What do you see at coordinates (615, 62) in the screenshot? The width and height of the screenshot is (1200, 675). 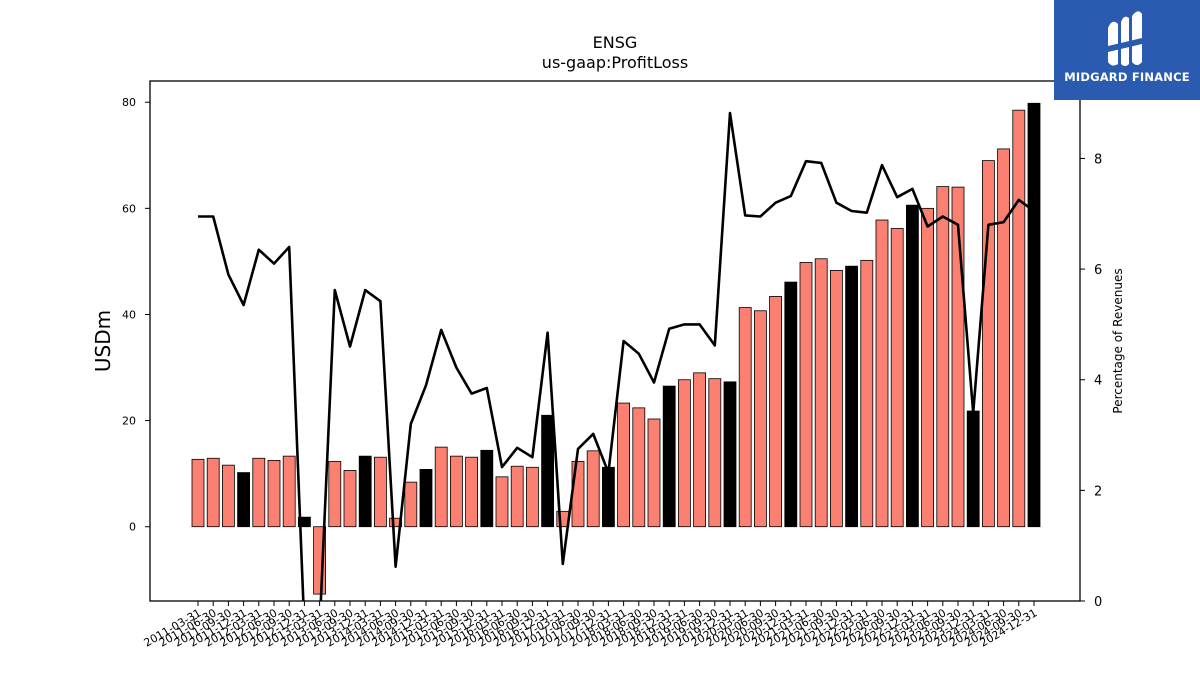 I see `chart-subtitle: us-gaap:ProfitLoss` at bounding box center [615, 62].